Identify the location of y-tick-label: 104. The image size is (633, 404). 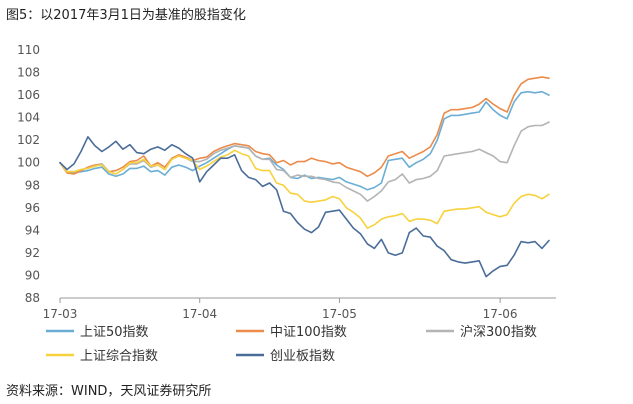
(28, 118).